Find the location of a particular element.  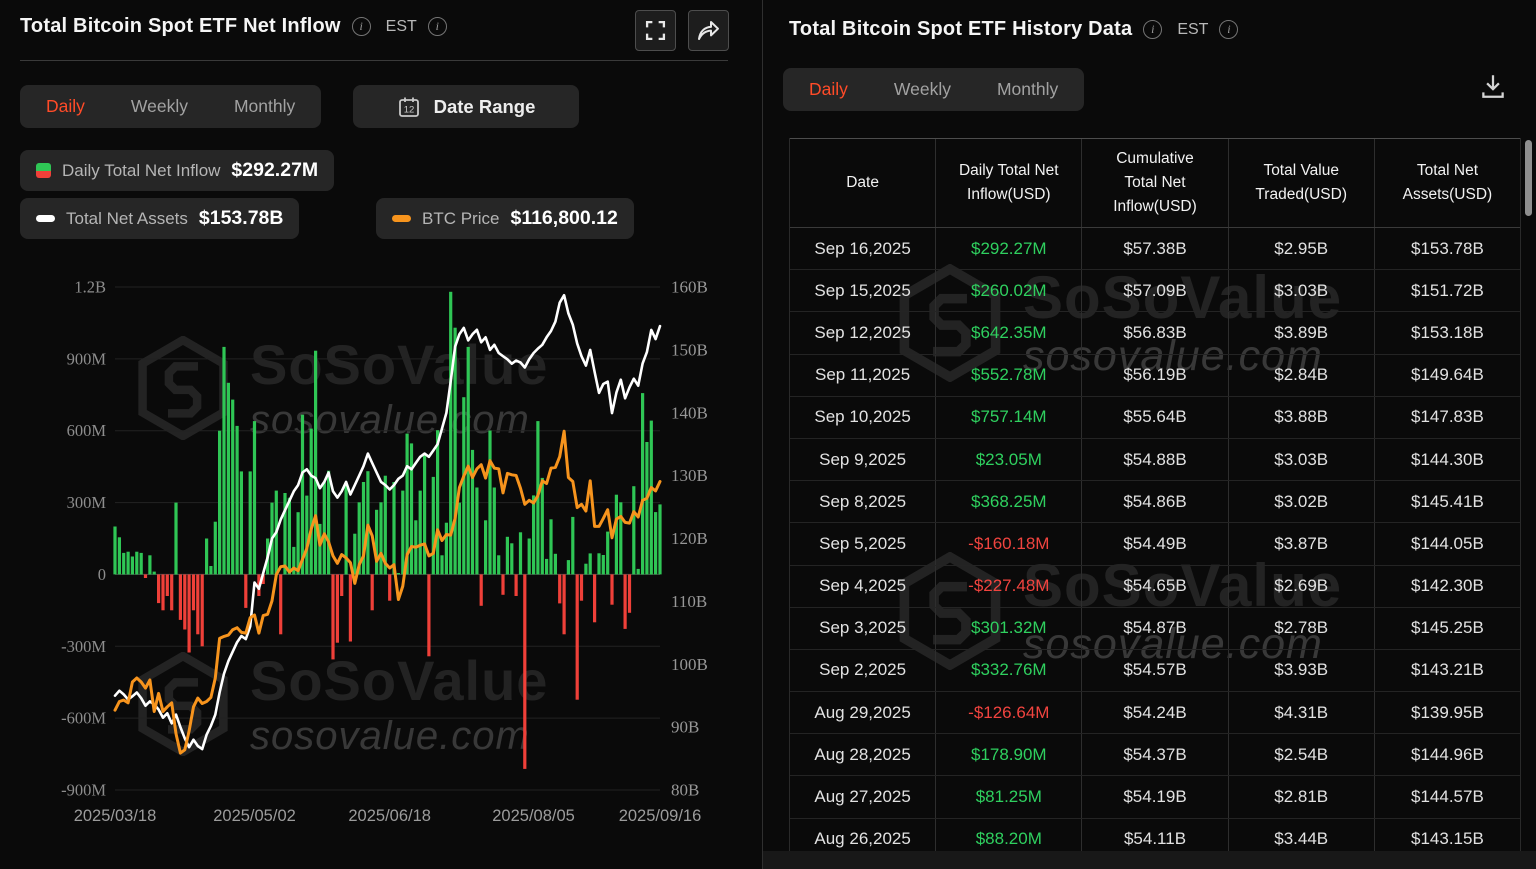

table-row: Sep 12,2025 $642.35M $56.83B $3.89B $153.18B is located at coordinates (1155, 333).